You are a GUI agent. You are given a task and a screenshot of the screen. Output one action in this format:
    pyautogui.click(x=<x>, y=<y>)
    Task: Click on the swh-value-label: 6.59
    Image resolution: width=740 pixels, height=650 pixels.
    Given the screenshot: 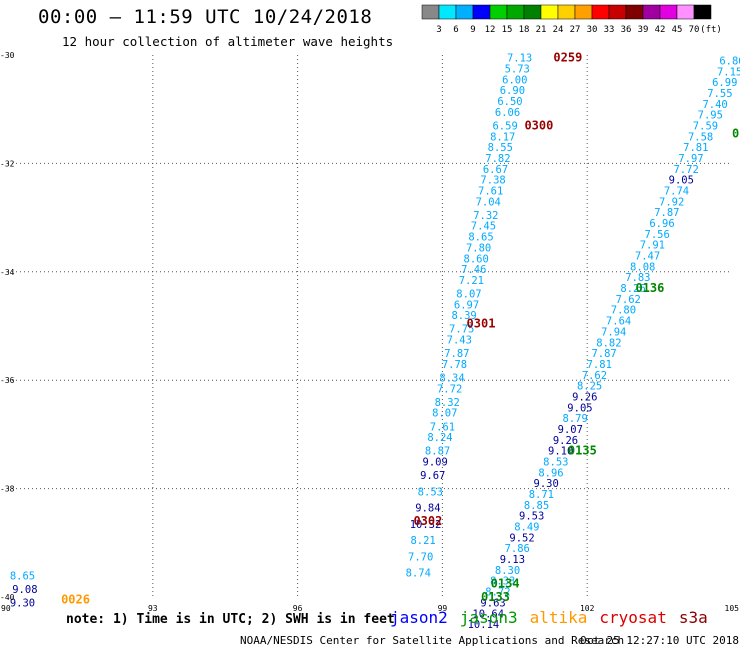 What is the action you would take?
    pyautogui.click(x=504, y=126)
    